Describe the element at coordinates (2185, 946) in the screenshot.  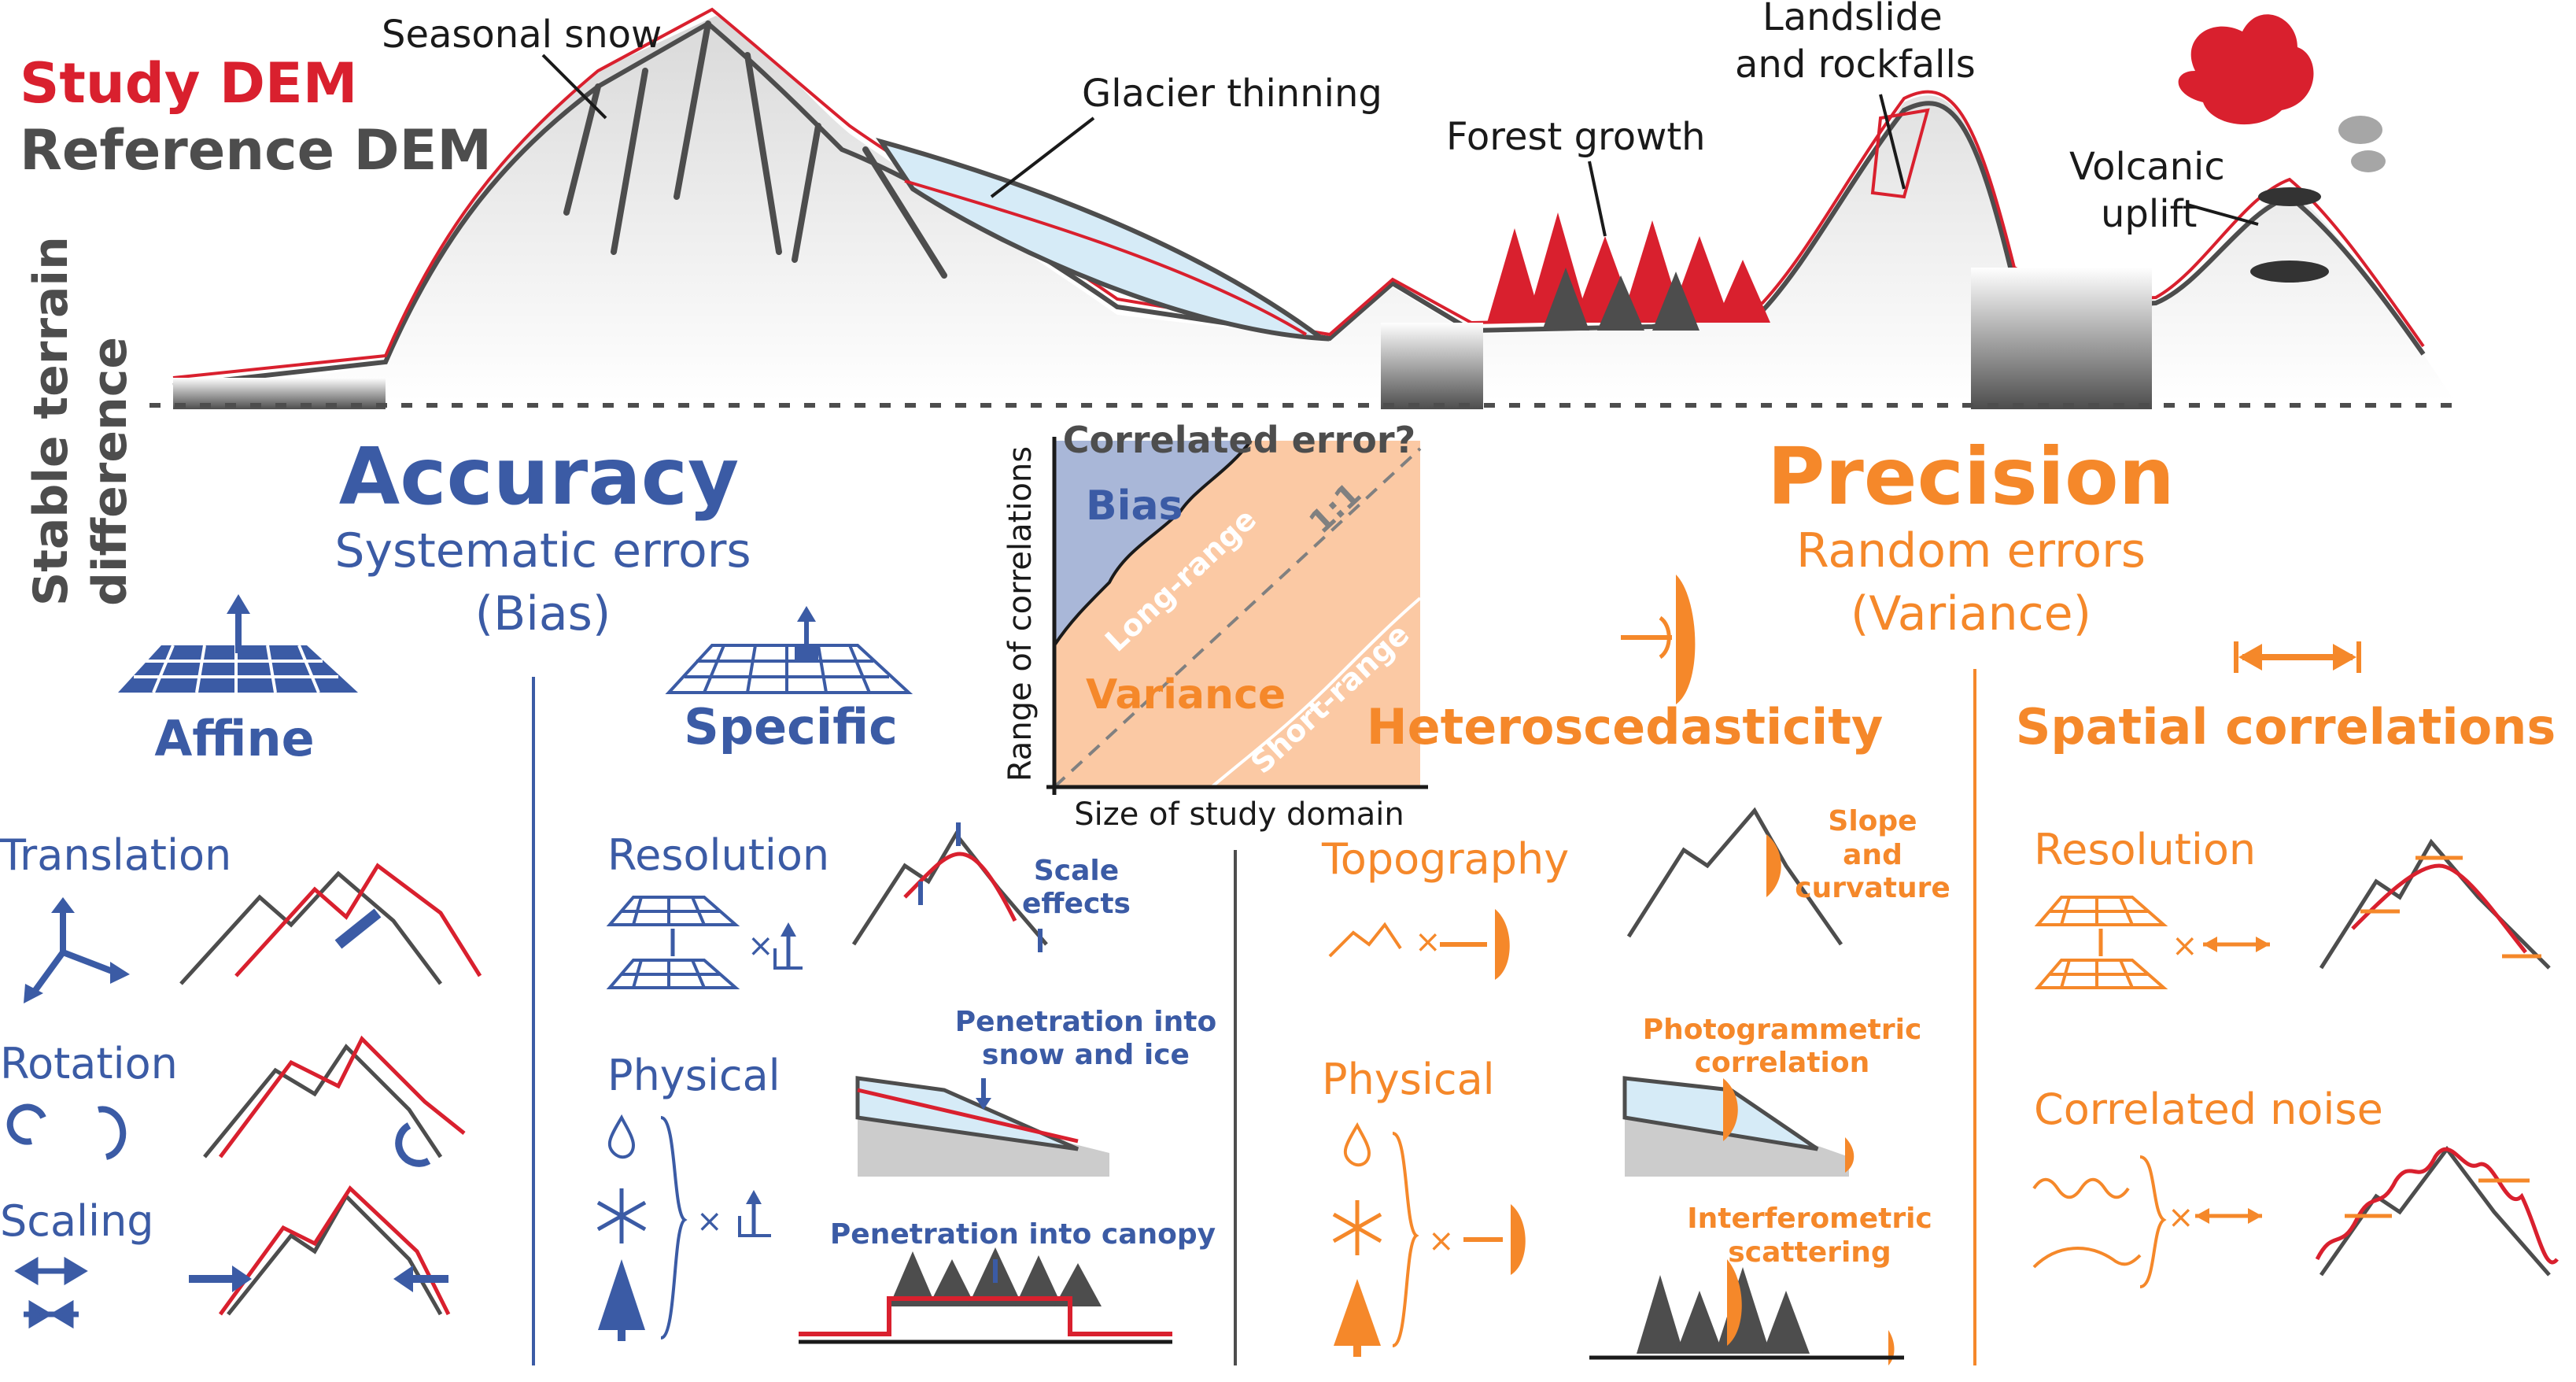
I see `resolution-times-precision: ×` at that location.